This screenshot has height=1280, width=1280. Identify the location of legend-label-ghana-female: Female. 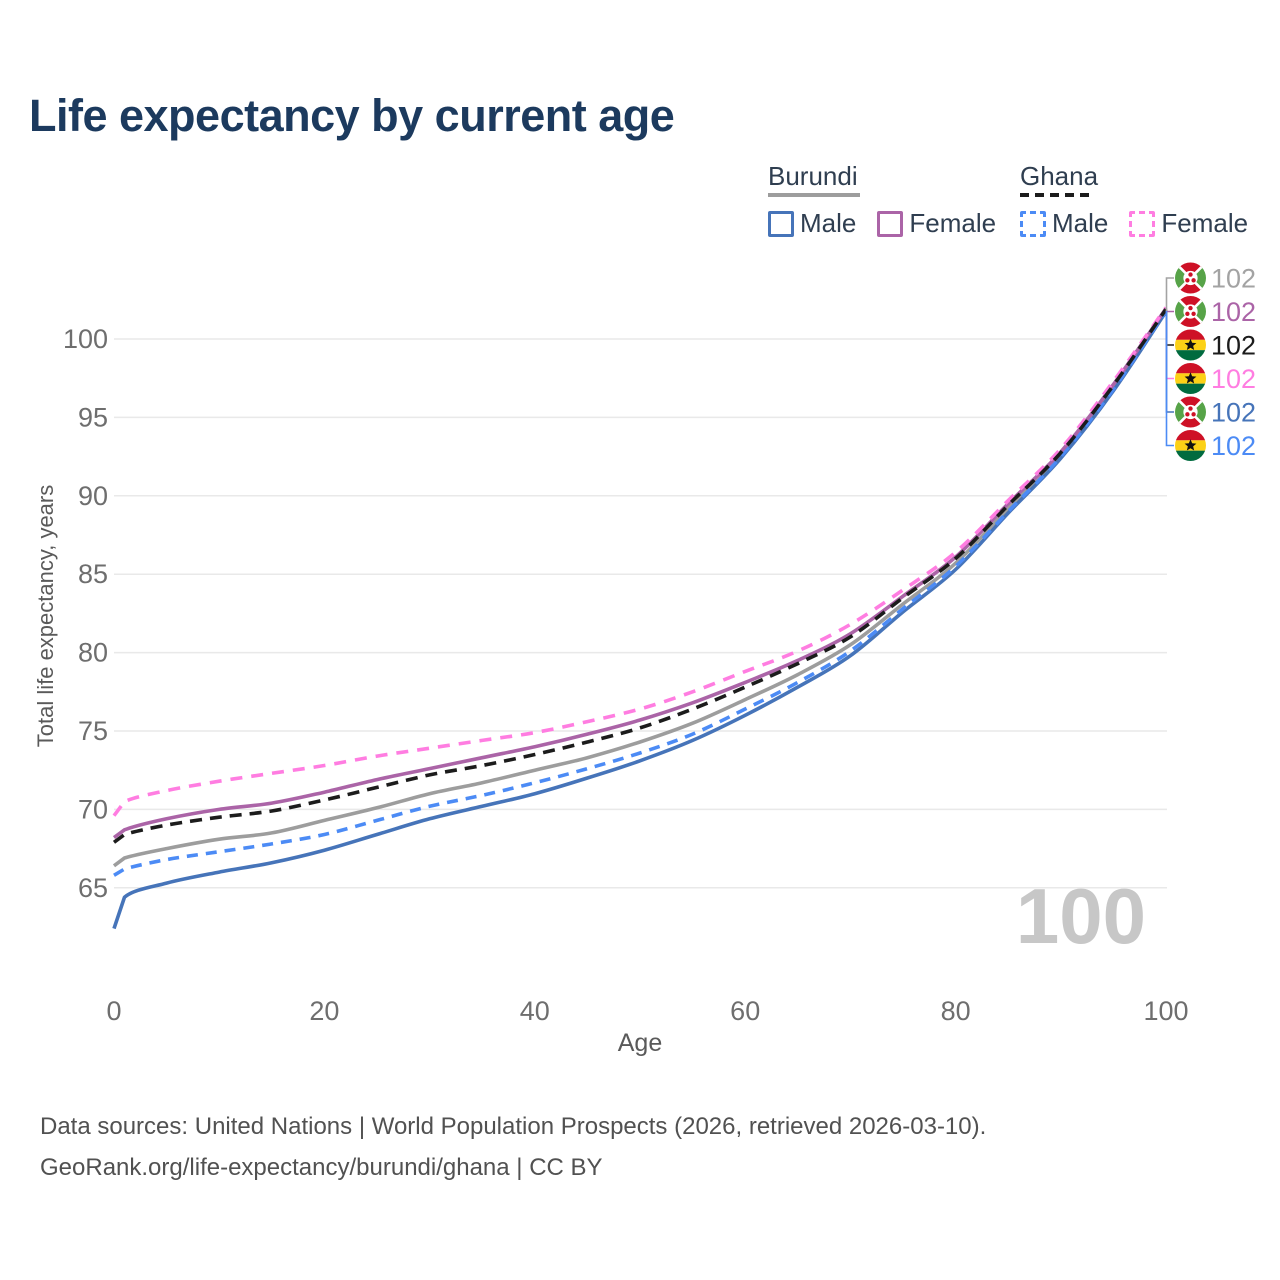
(1205, 223).